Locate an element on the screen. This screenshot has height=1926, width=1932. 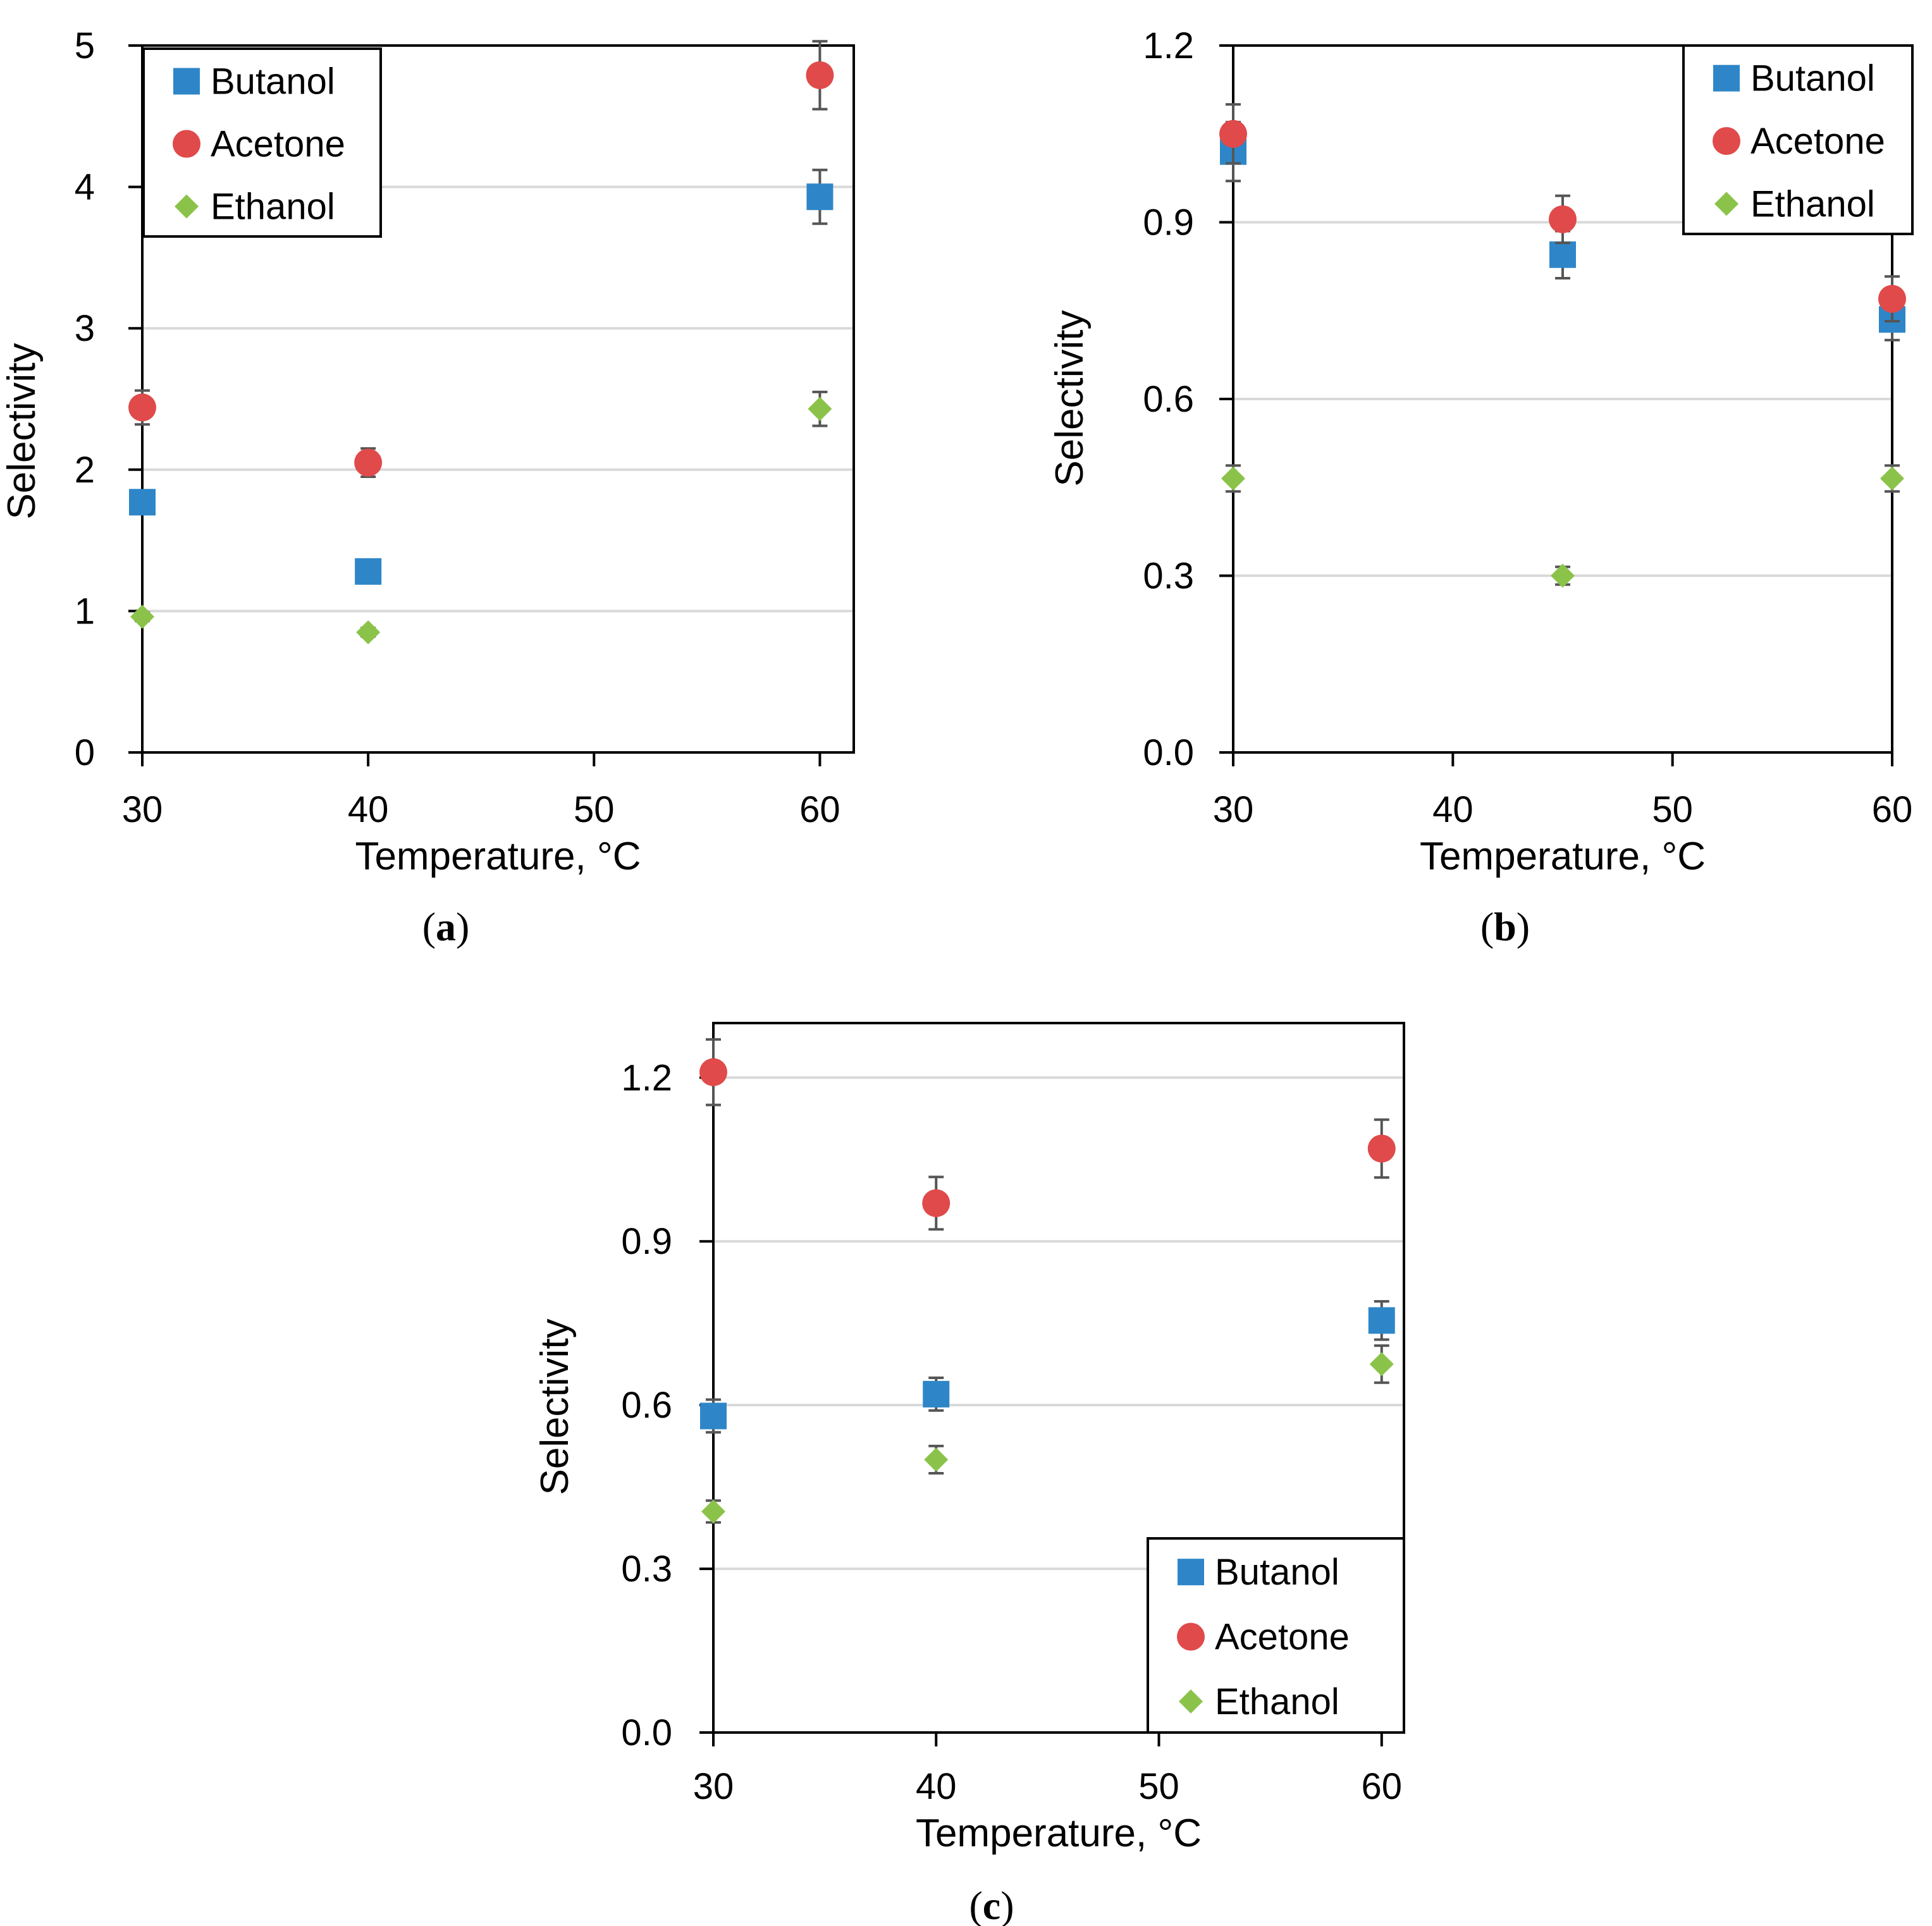
y-tick-label: 0.3 is located at coordinates (1168, 576).